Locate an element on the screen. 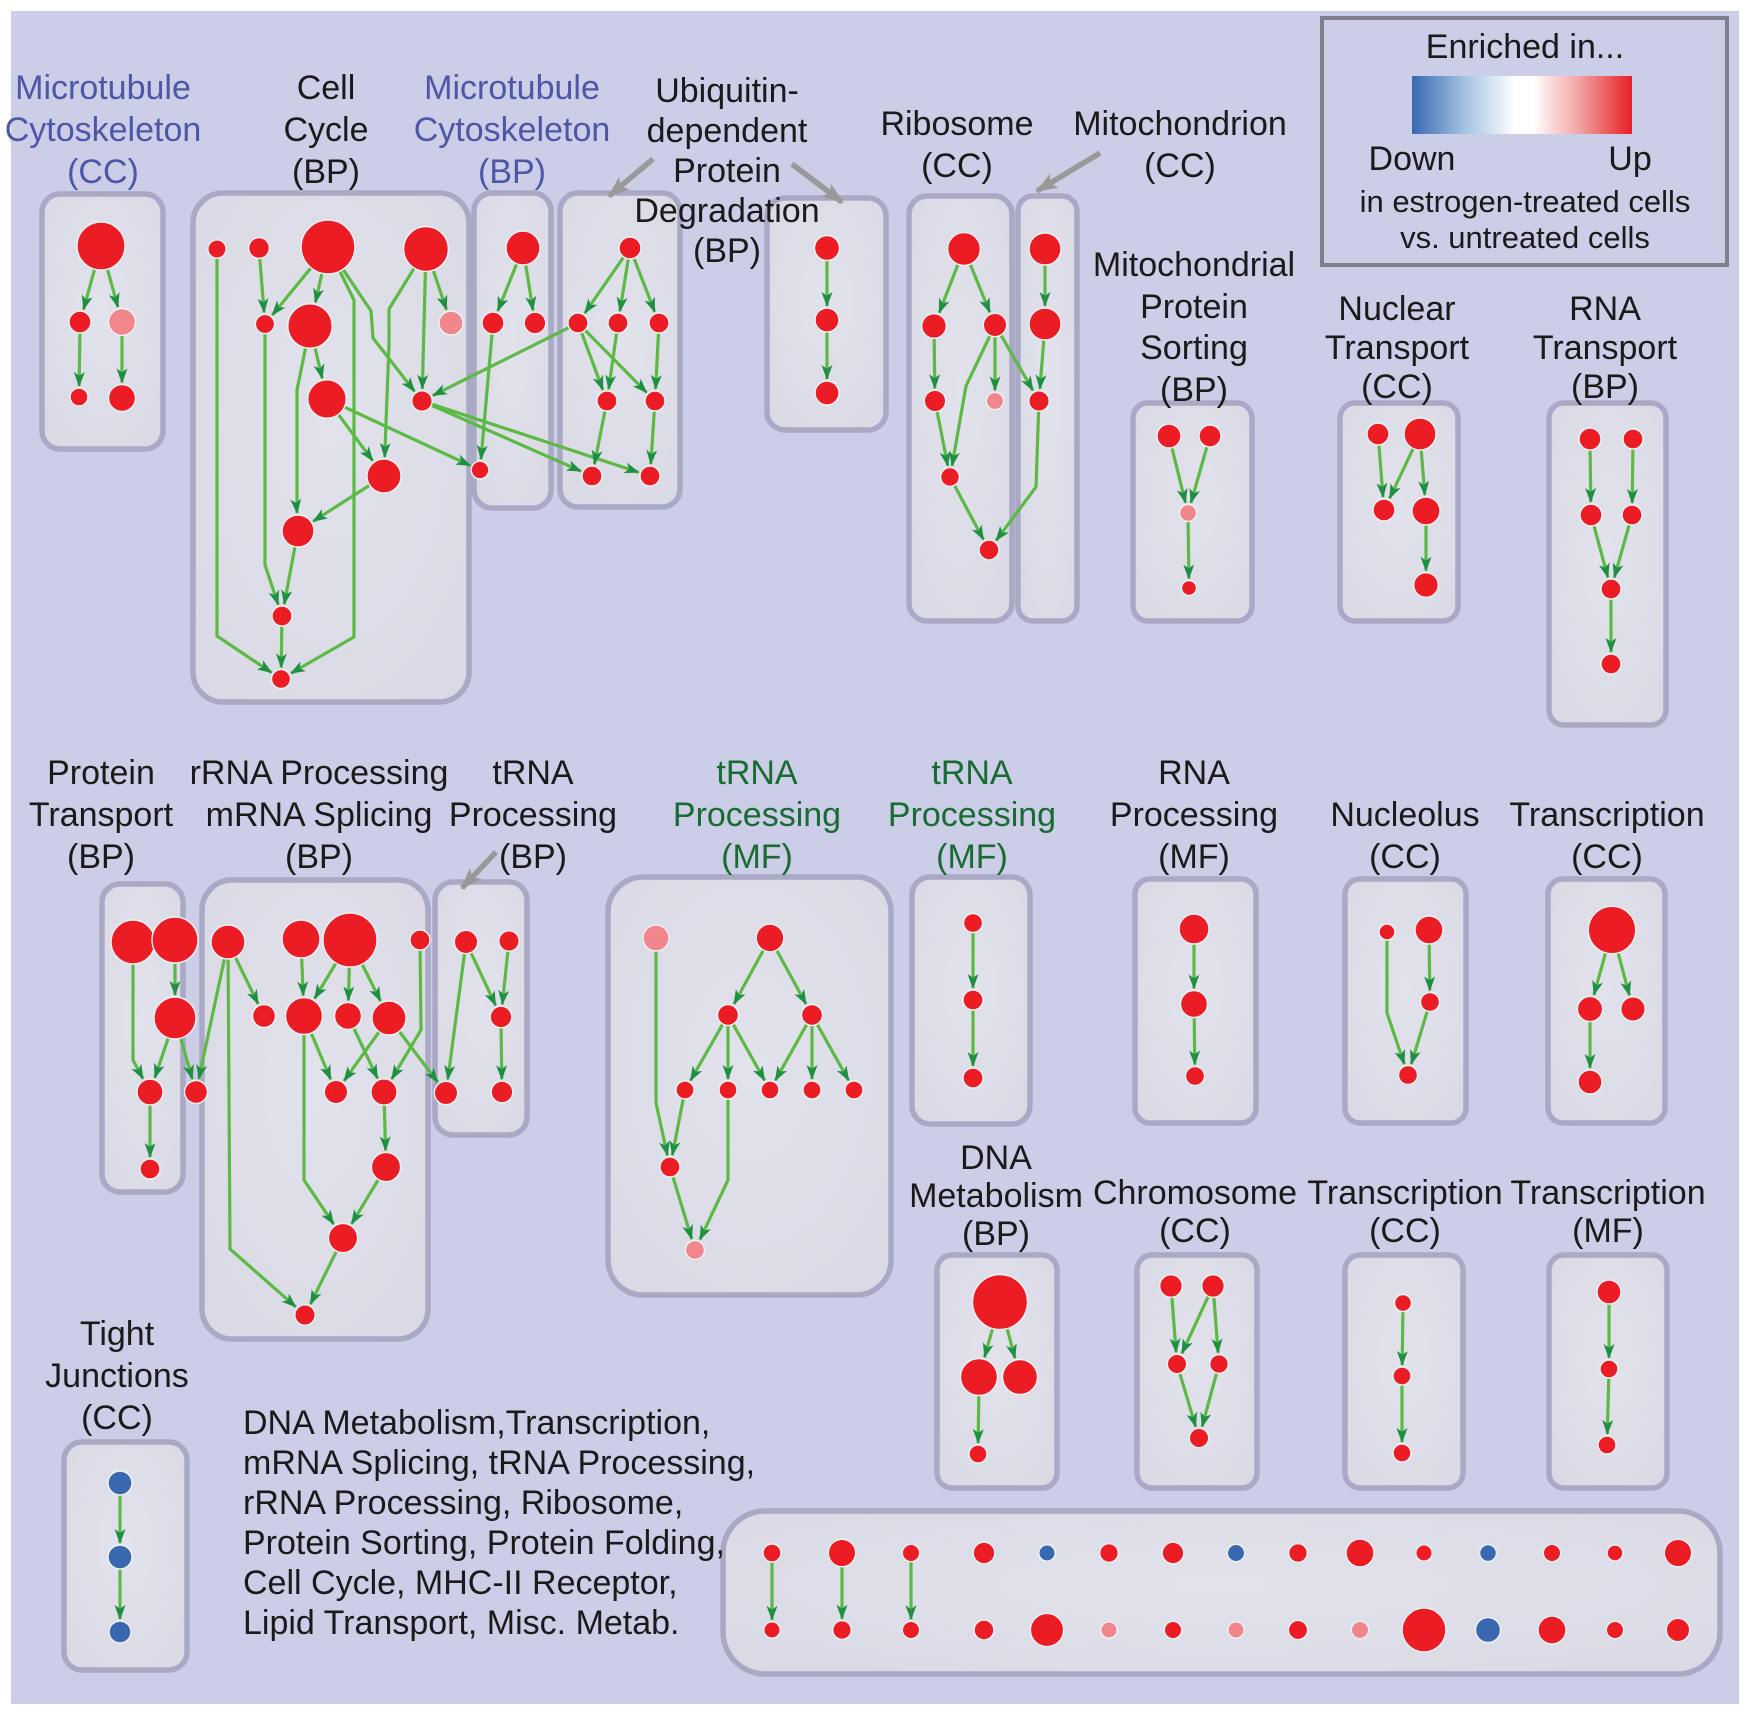  svg-text: Degradation is located at coordinates (726, 211).